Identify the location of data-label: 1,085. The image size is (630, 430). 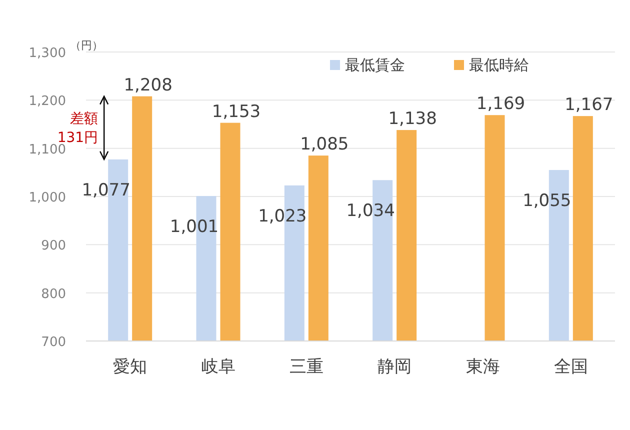
(324, 144).